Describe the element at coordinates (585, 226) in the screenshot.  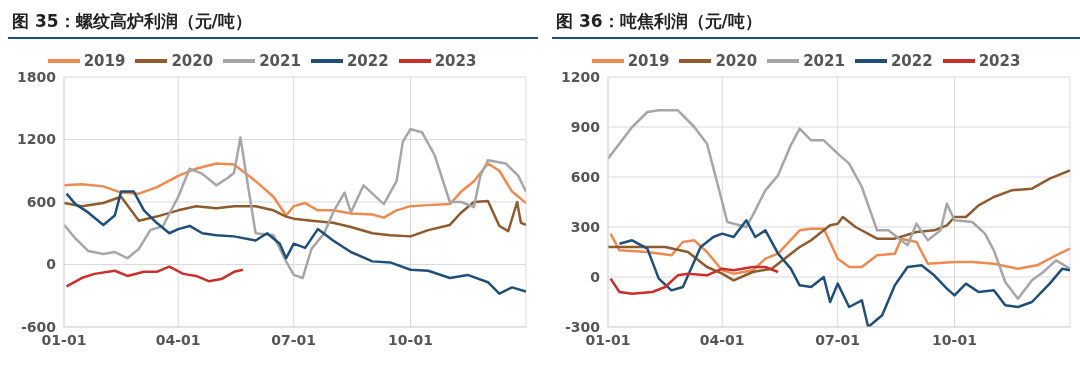
I see `y-tick-label: 300` at that location.